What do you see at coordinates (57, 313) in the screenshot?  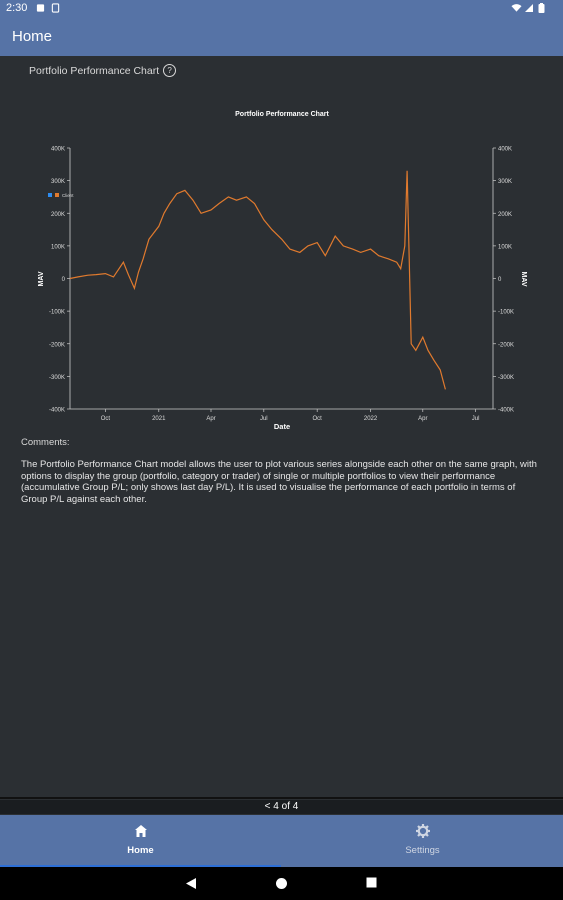 I see `y-tick-label-left: -100K` at bounding box center [57, 313].